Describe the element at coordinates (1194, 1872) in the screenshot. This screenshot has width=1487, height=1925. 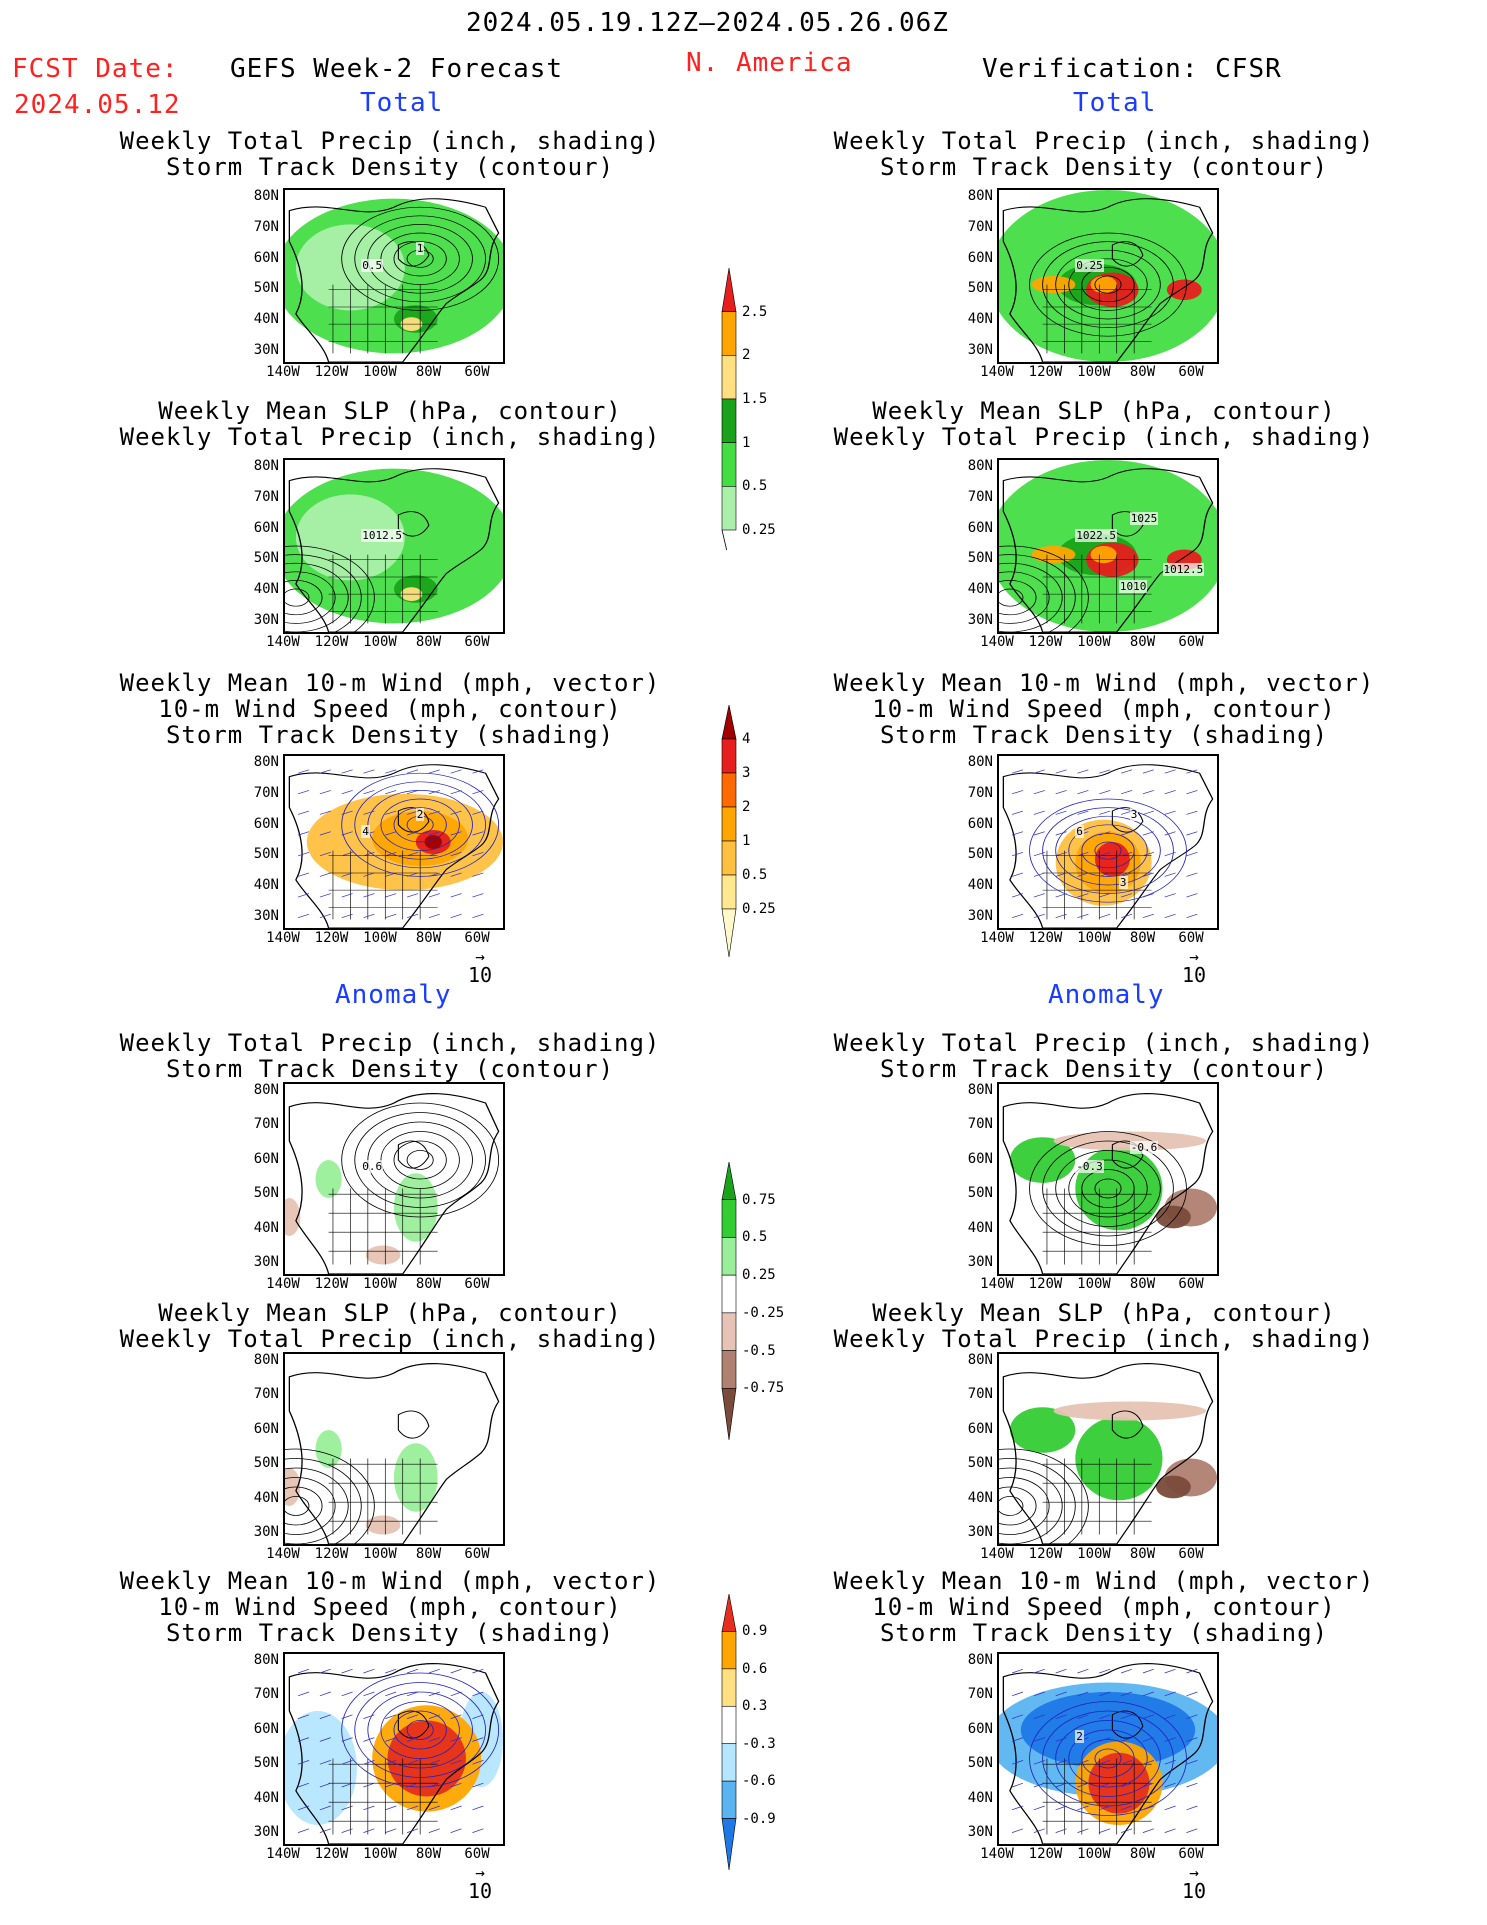
I see `panel-6-right-reference-arrow: →` at that location.